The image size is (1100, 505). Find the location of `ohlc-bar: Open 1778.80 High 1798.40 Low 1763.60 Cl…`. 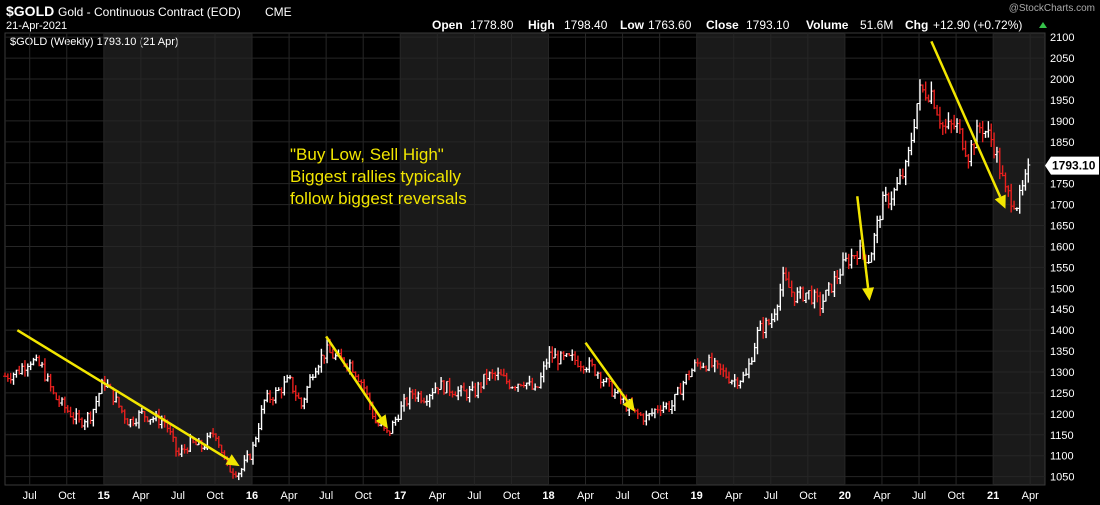

ohlc-bar: Open 1778.80 High 1798.40 Low 1763.60 Cl… is located at coordinates (739, 25).